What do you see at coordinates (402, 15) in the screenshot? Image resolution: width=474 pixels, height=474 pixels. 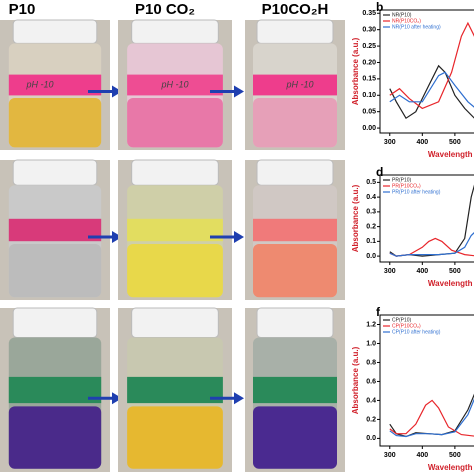 I see `legend-label: NR(P10)` at bounding box center [402, 15].